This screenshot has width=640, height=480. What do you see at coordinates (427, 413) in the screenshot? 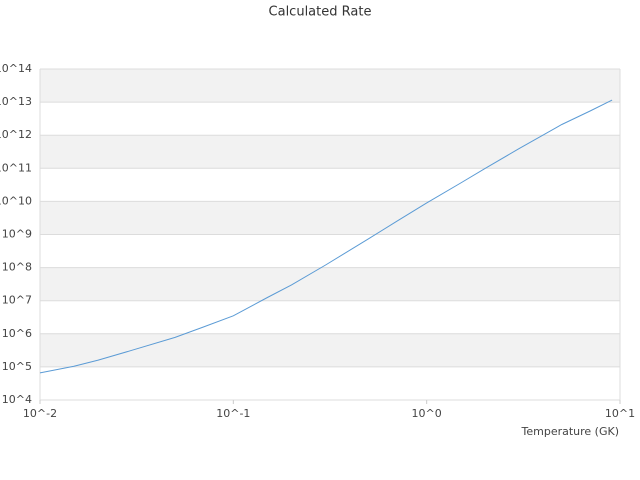
I see `x-tick-label: 10^0` at bounding box center [427, 413].